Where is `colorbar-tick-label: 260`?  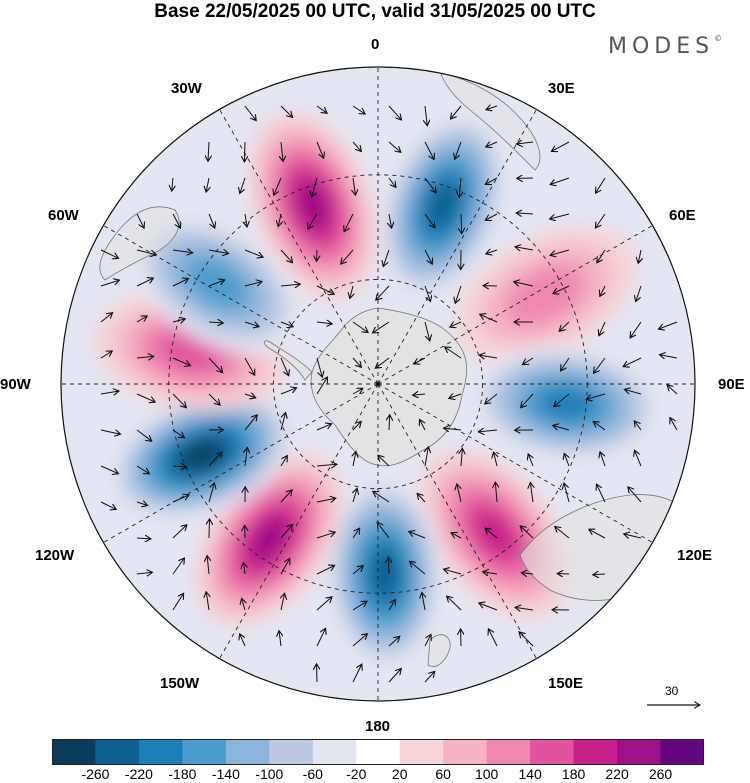
colorbar-tick-label: 260 is located at coordinates (660, 774).